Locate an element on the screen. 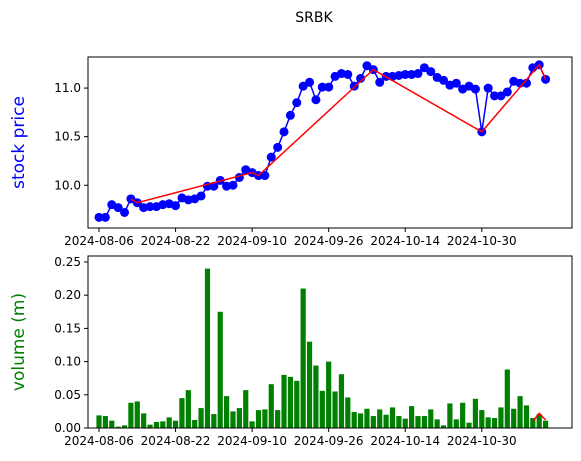  x-tick-label: 2024-09-26 is located at coordinates (329, 441).